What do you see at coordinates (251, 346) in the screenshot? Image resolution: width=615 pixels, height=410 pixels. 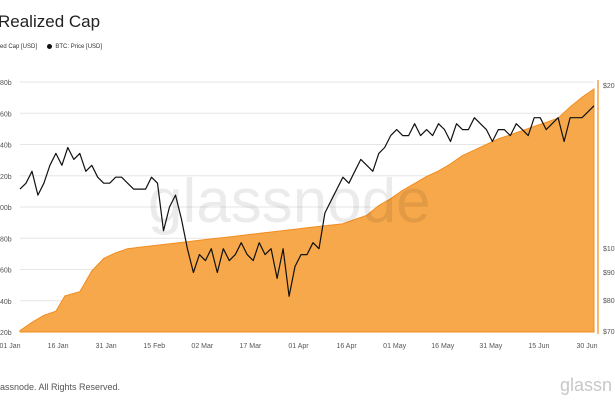 I see `x-tick-label: 17 Mar` at bounding box center [251, 346].